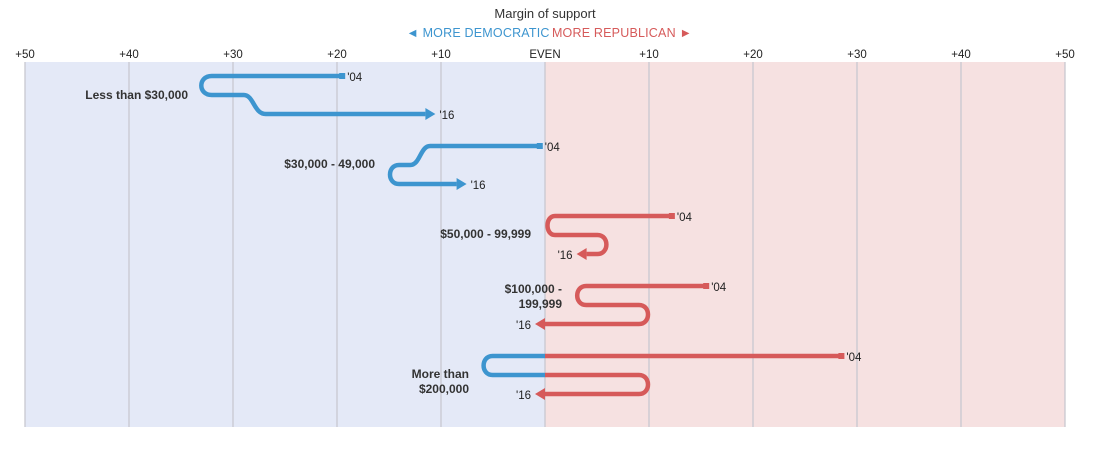  What do you see at coordinates (477, 33) in the screenshot?
I see `legend-more-democratic: ◄ MORE DEMOCRATIC` at bounding box center [477, 33].